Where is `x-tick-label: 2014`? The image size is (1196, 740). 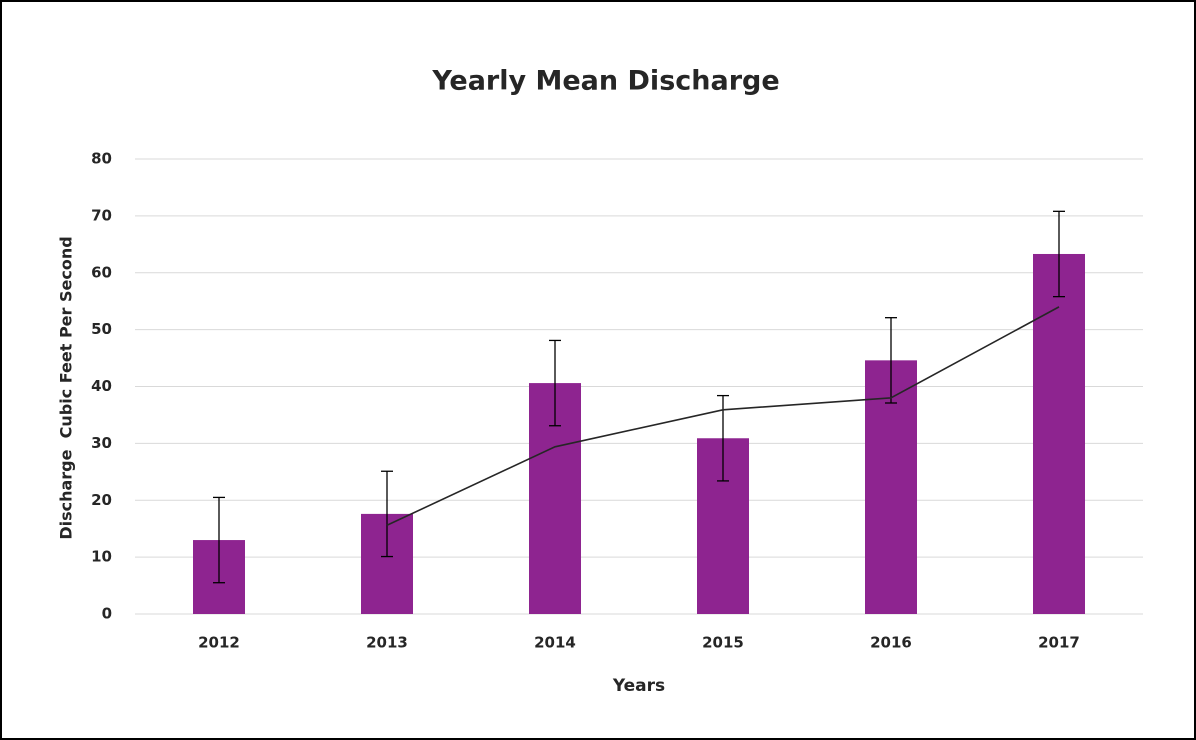 x-tick-label: 2014 is located at coordinates (555, 643).